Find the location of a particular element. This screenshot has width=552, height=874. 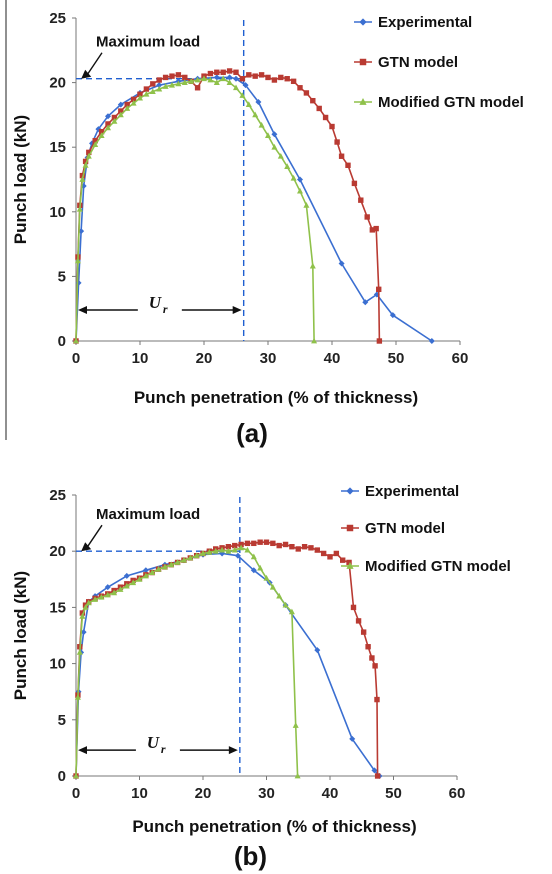

max-load-annotation: Maximum load is located at coordinates (148, 514).